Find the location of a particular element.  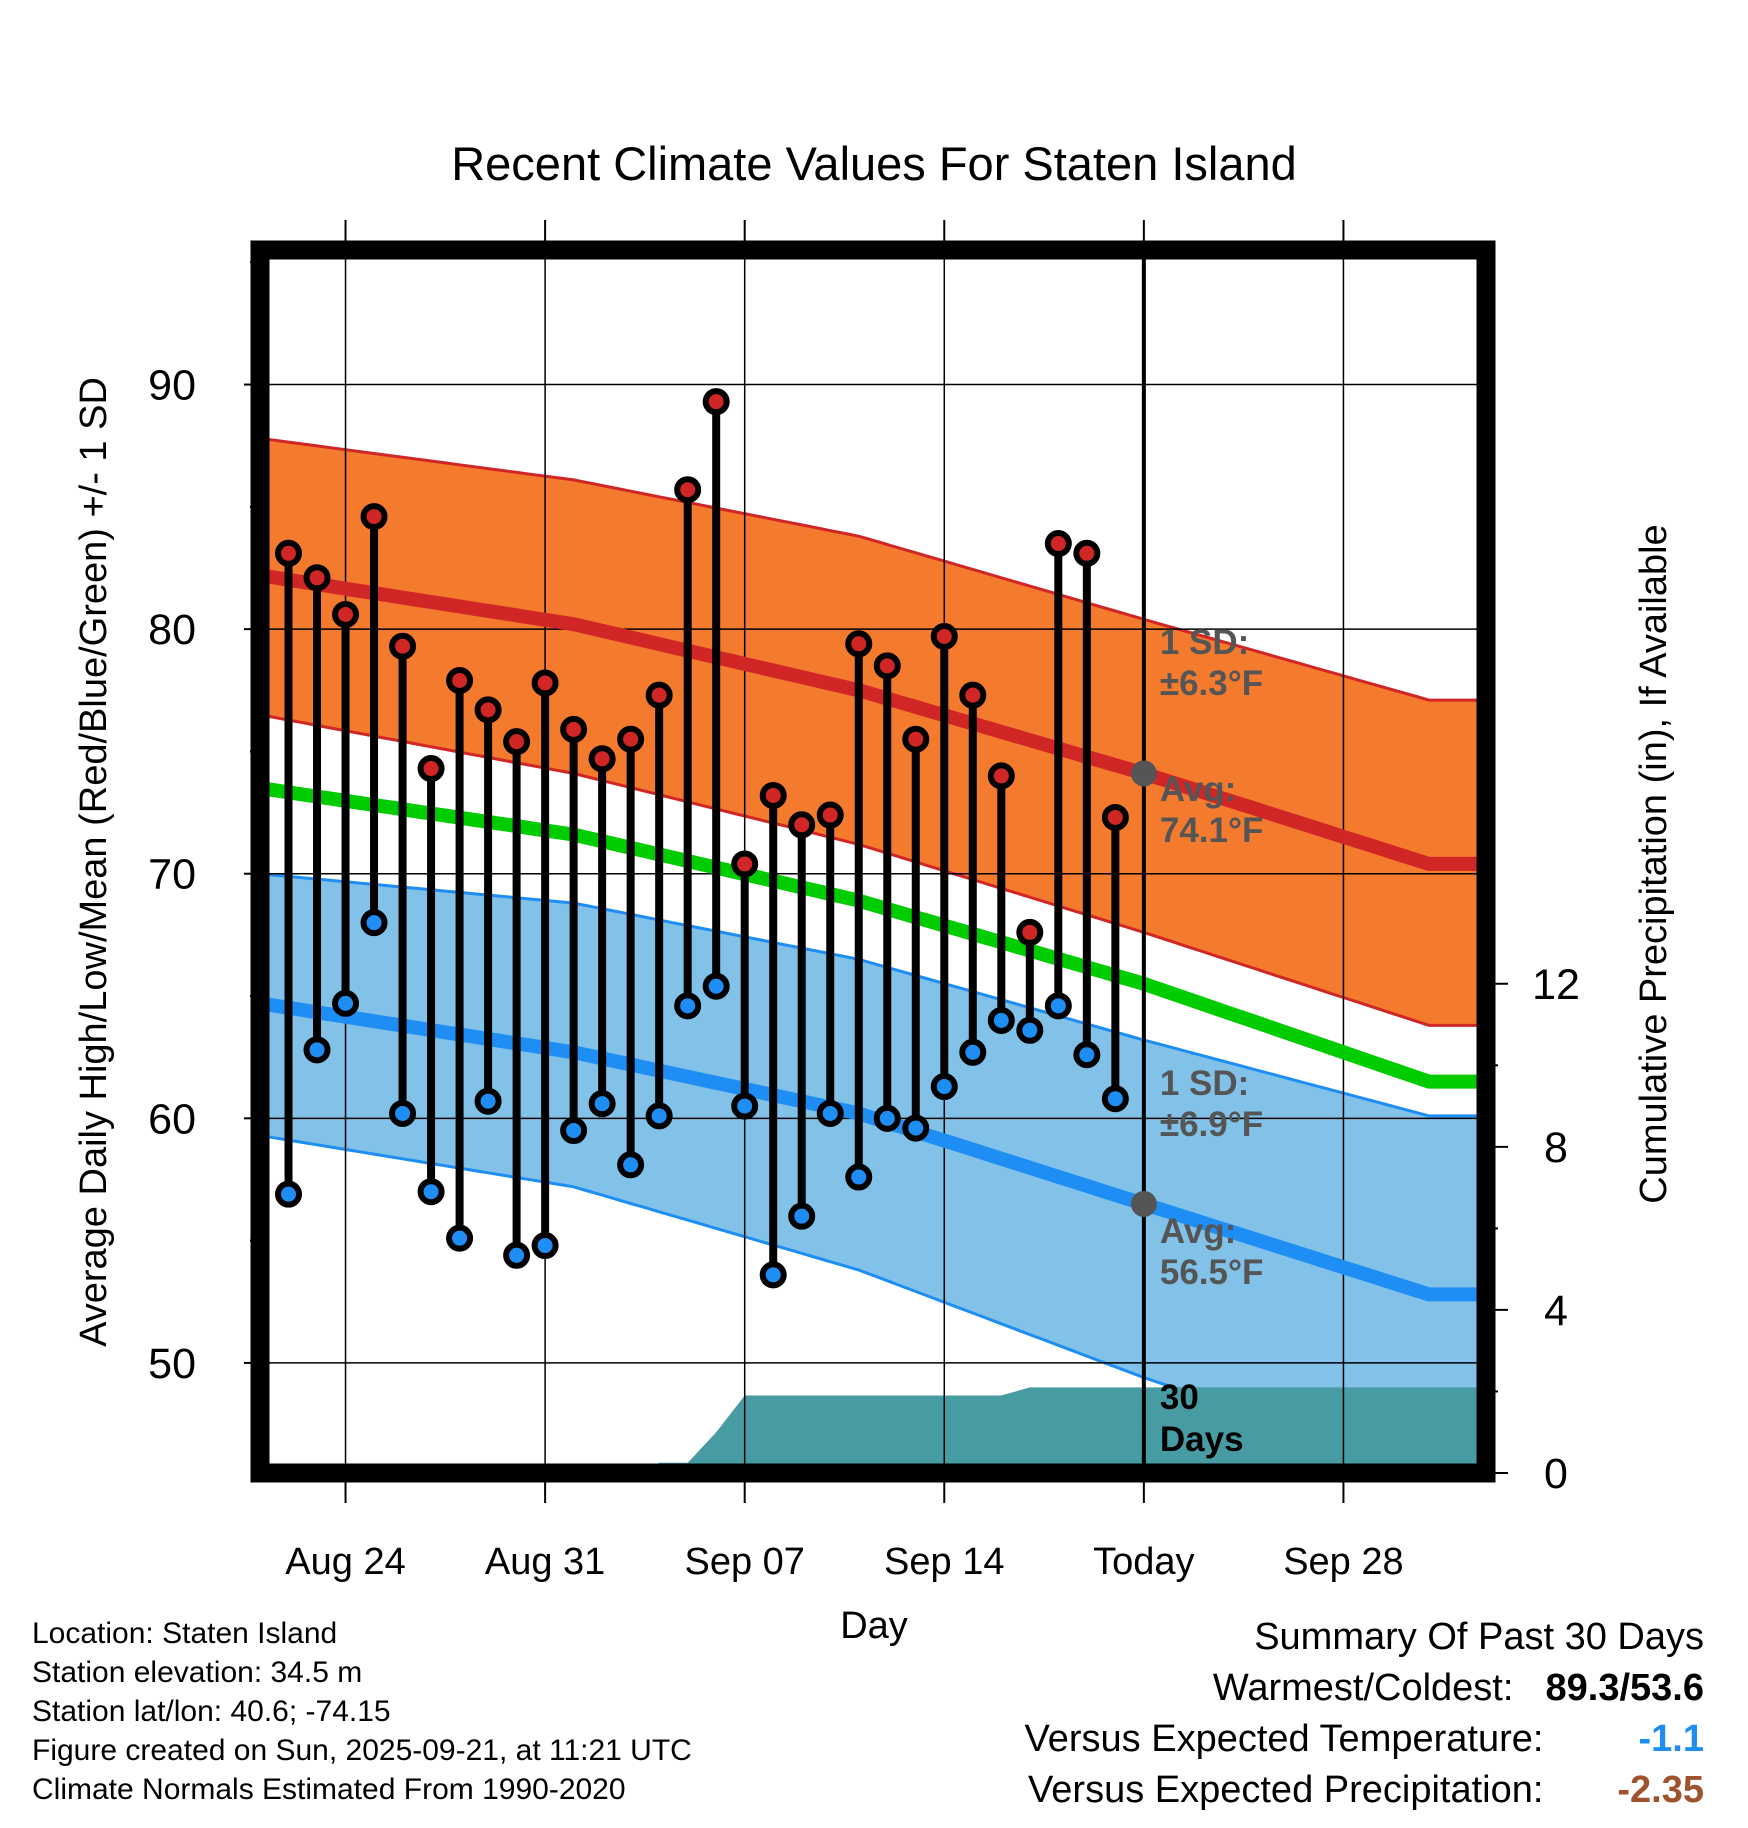

summary-precip-row: Versus Expected Precipitation: -2.35 is located at coordinates (1364, 1790).